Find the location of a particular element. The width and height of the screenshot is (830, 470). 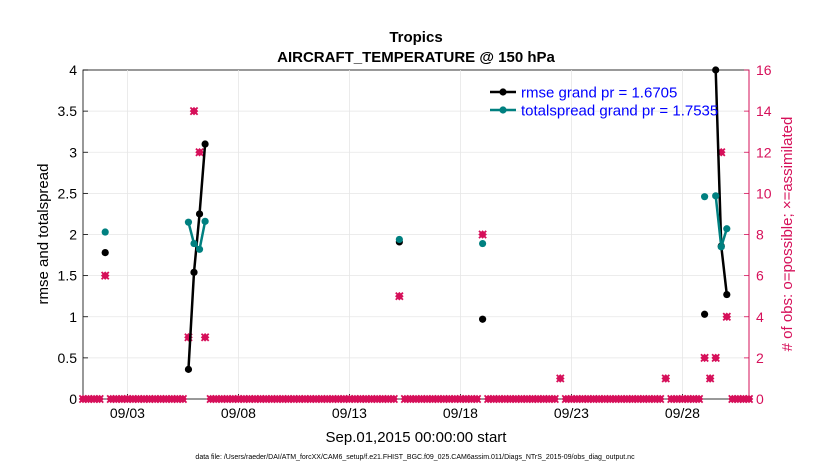

chart-title: Tropics is located at coordinates (415, 37).